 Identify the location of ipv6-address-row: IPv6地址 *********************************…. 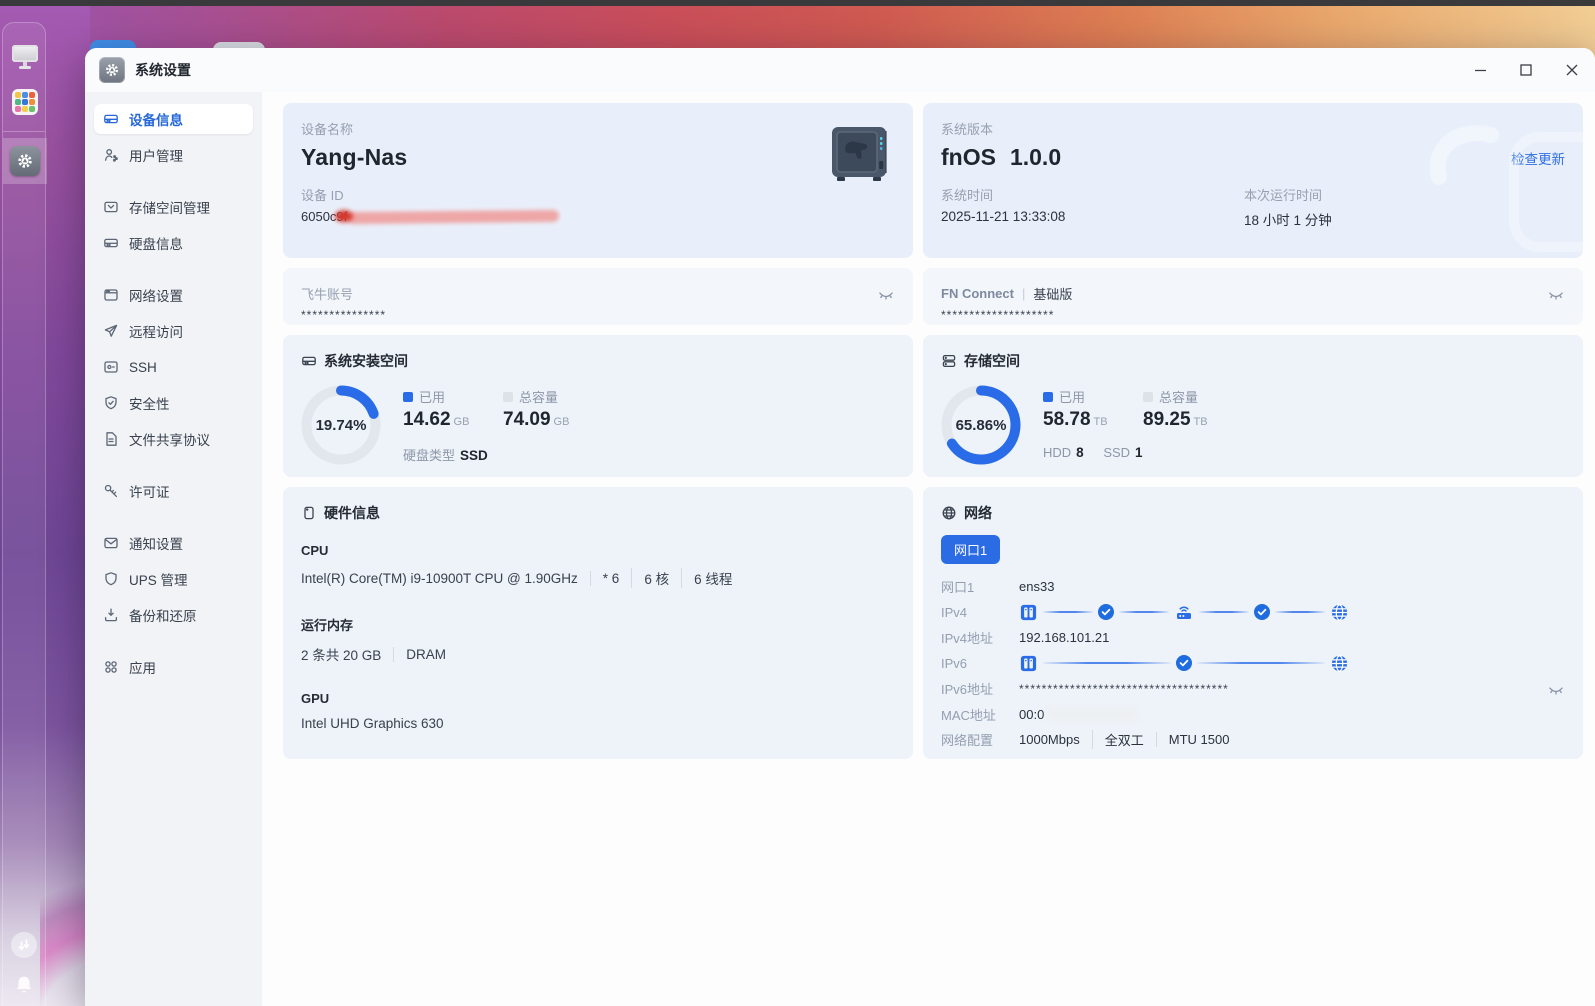
(1253, 689).